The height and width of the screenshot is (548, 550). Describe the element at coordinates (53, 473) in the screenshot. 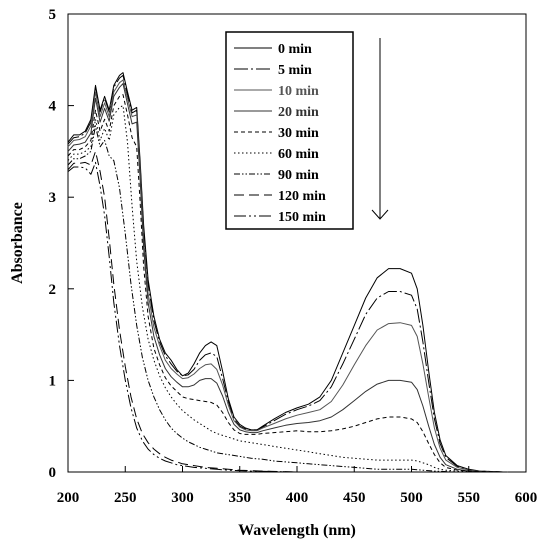

I see `y-tick-label: 0` at that location.